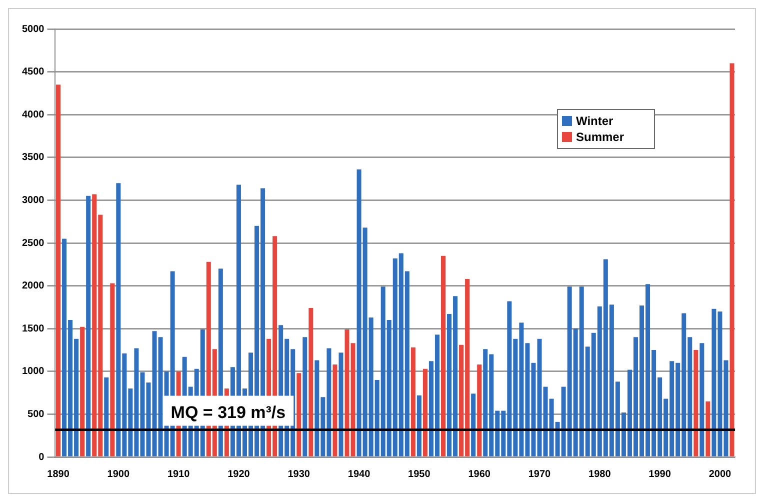  What do you see at coordinates (33, 328) in the screenshot?
I see `y-tick-label: 1500` at bounding box center [33, 328].